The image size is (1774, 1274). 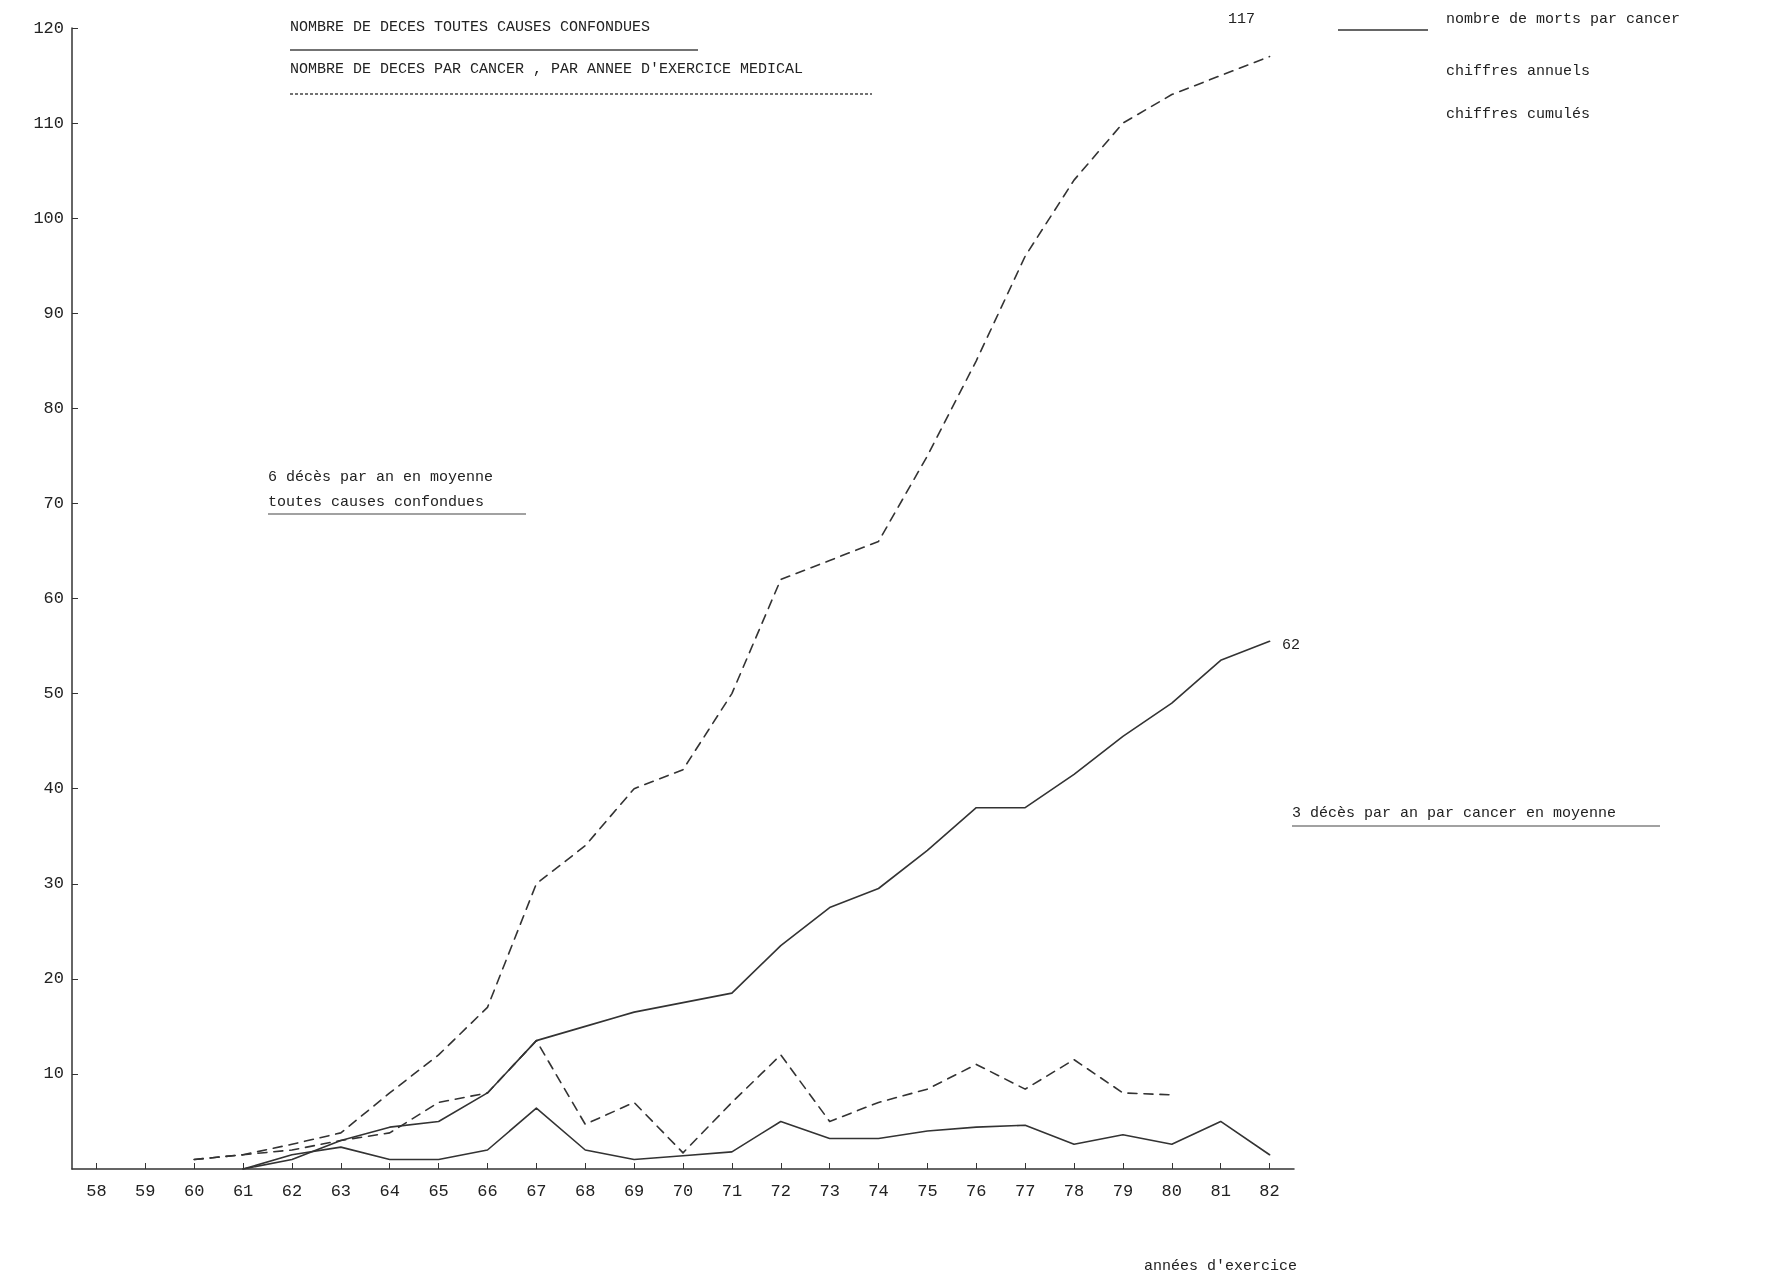 What do you see at coordinates (1074, 1191) in the screenshot?
I see `x-tick-label: 78` at bounding box center [1074, 1191].